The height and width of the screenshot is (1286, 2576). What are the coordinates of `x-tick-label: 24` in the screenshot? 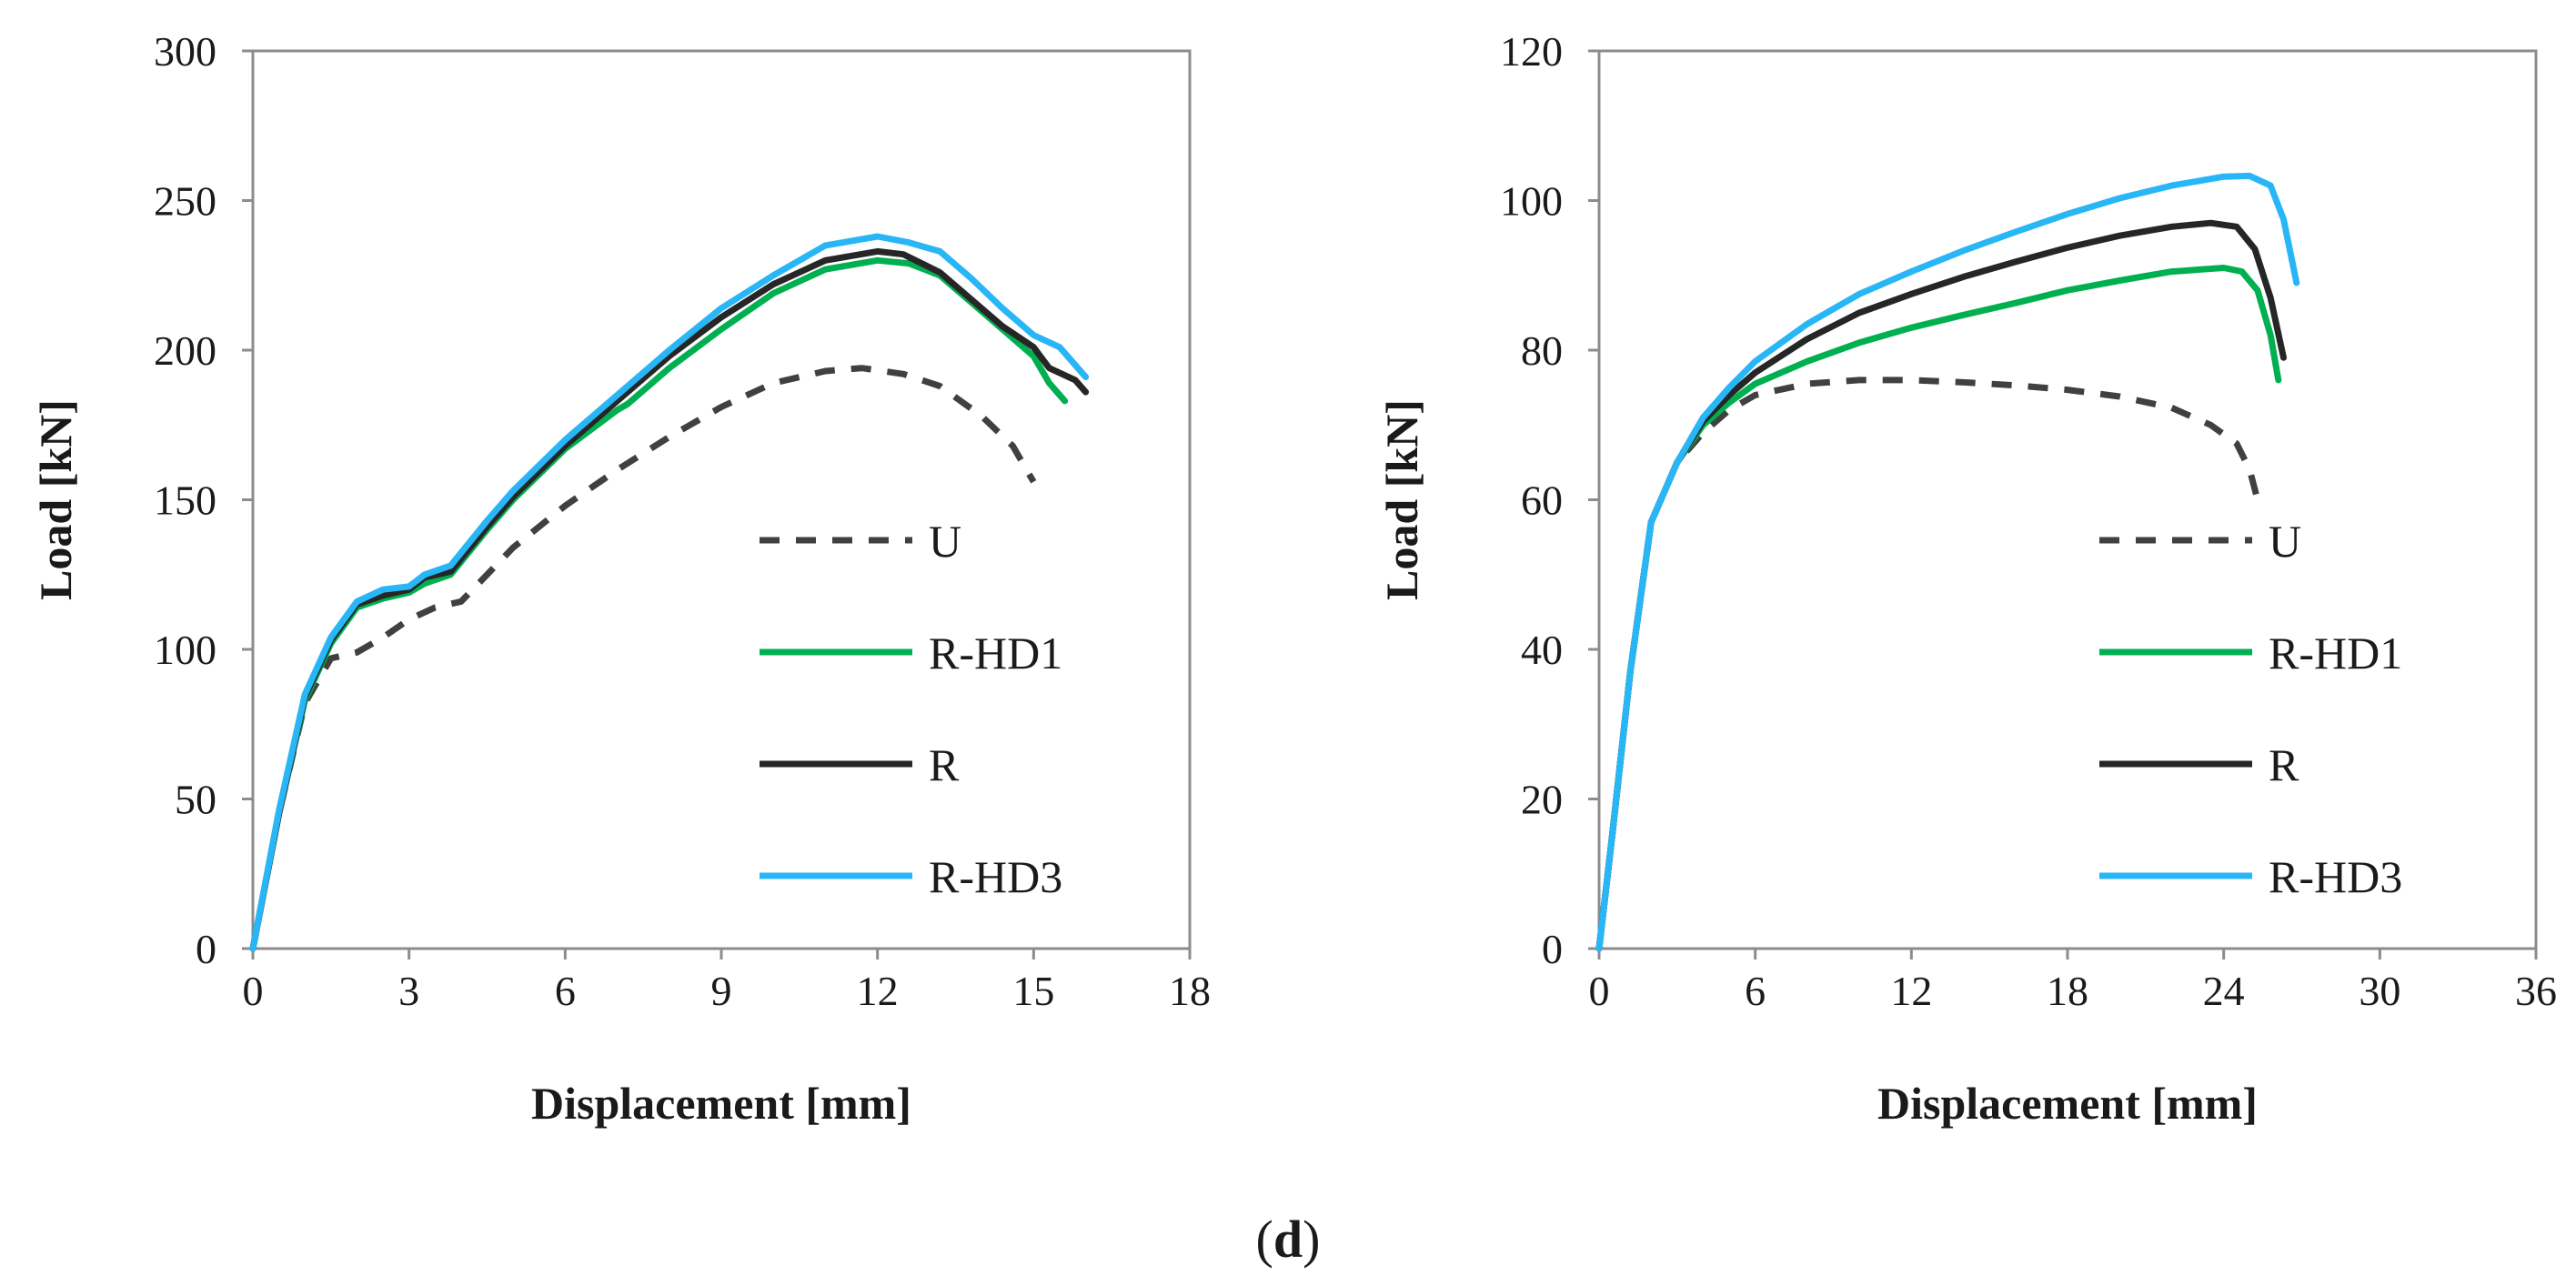 It's located at (2224, 991).